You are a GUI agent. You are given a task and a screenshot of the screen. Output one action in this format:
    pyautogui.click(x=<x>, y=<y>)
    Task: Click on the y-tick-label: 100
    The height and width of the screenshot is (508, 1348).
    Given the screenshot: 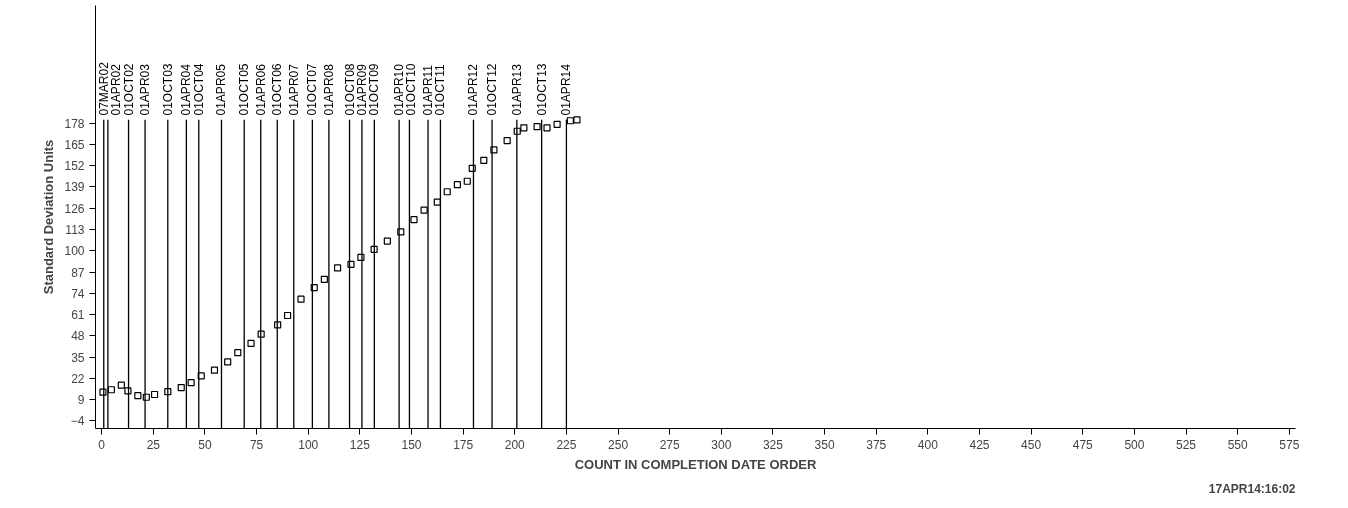 What is the action you would take?
    pyautogui.click(x=74, y=251)
    